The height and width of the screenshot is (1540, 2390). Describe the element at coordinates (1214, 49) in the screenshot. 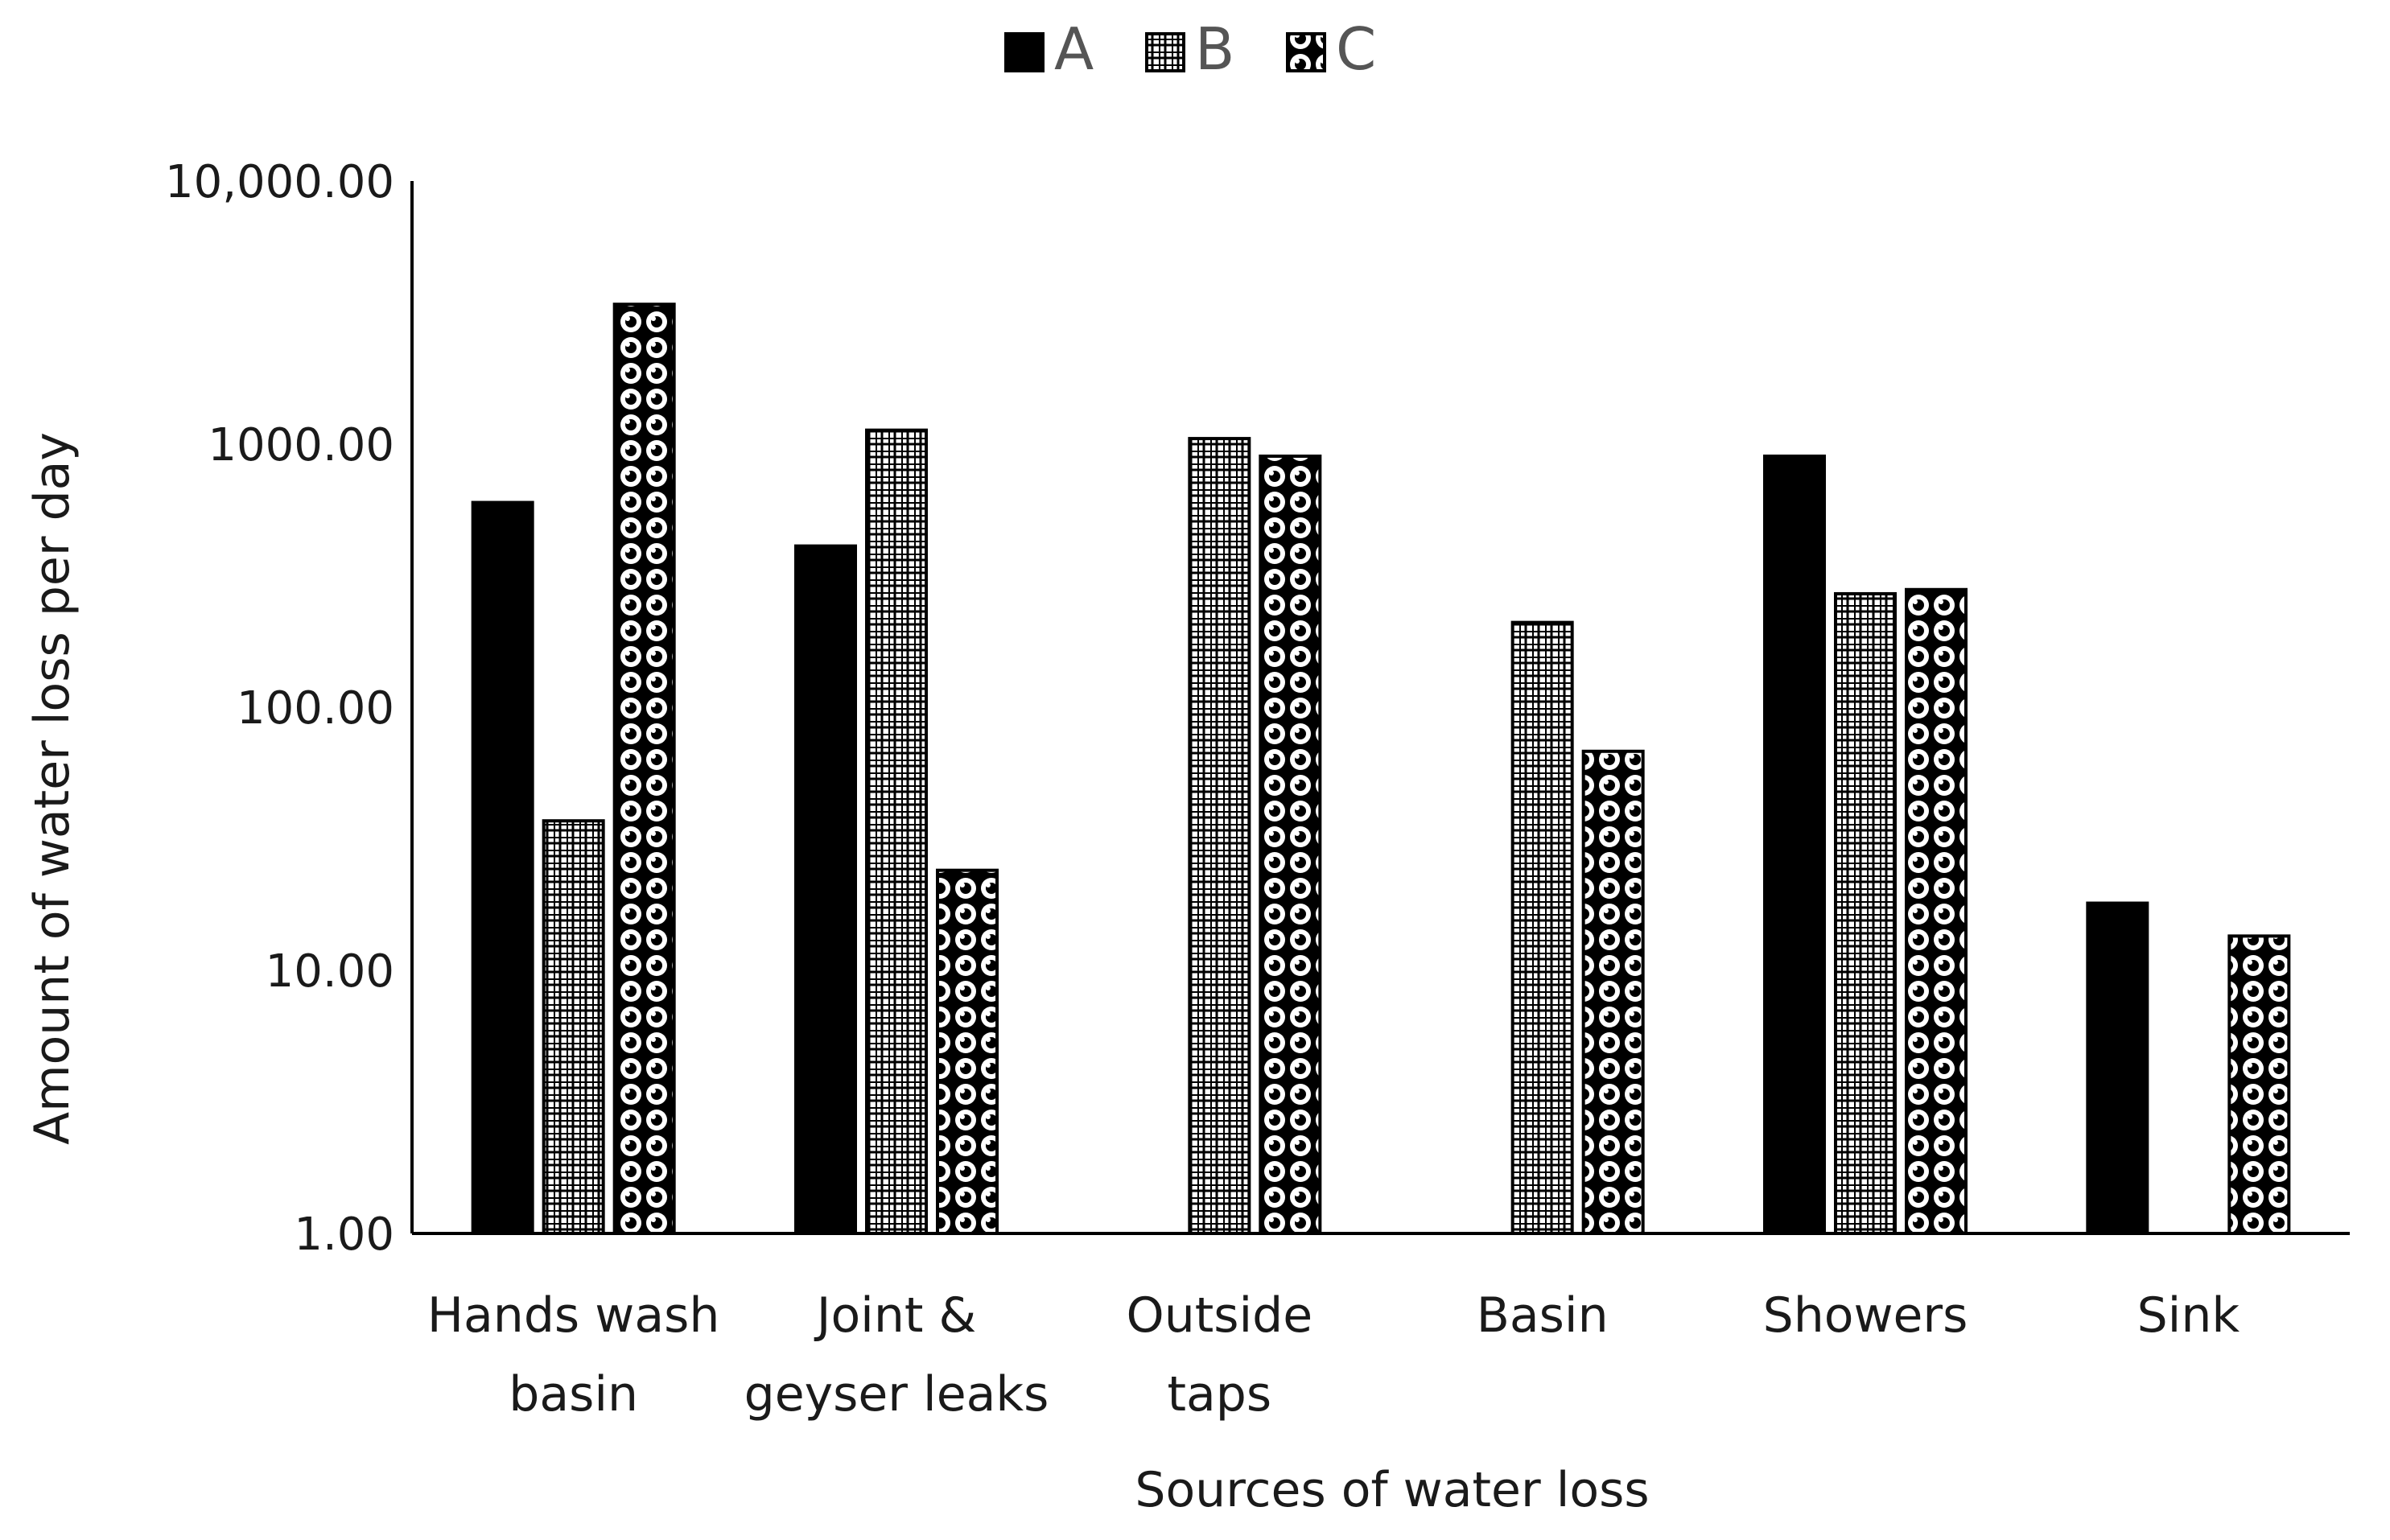

I see `legend-label-B: B` at that location.